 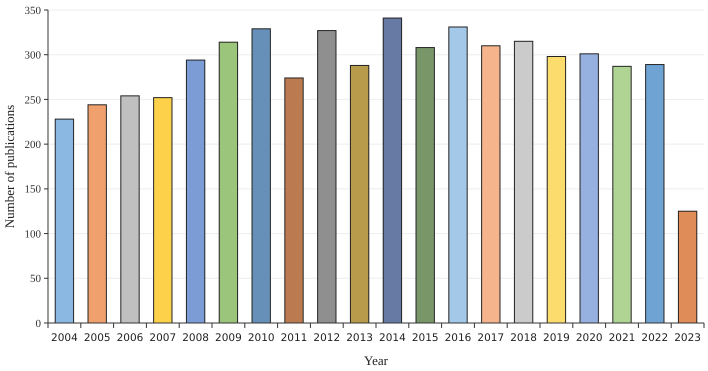 I want to click on y-tick-label: 100, so click(x=33, y=234).